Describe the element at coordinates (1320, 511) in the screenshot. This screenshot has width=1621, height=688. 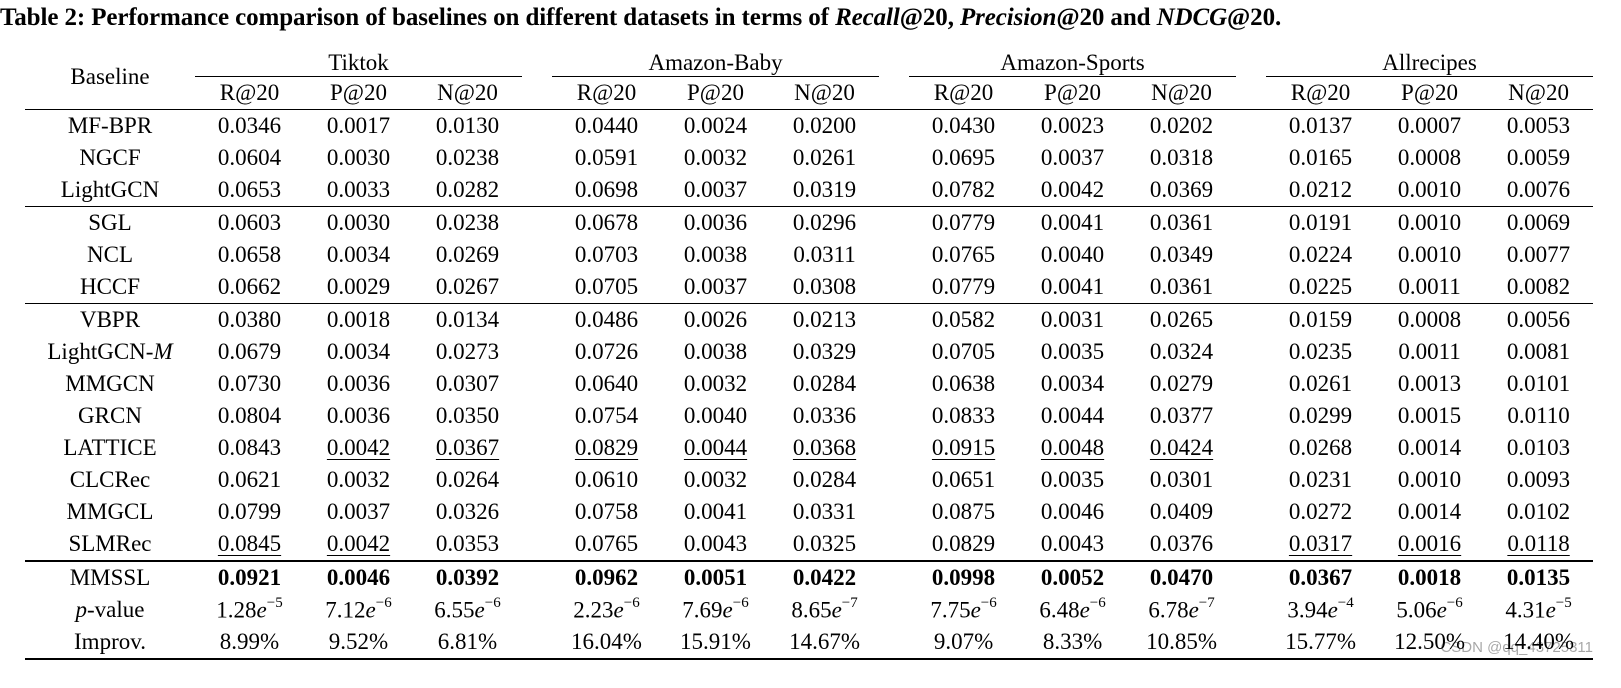
I see `metric-value: 0.0272` at that location.